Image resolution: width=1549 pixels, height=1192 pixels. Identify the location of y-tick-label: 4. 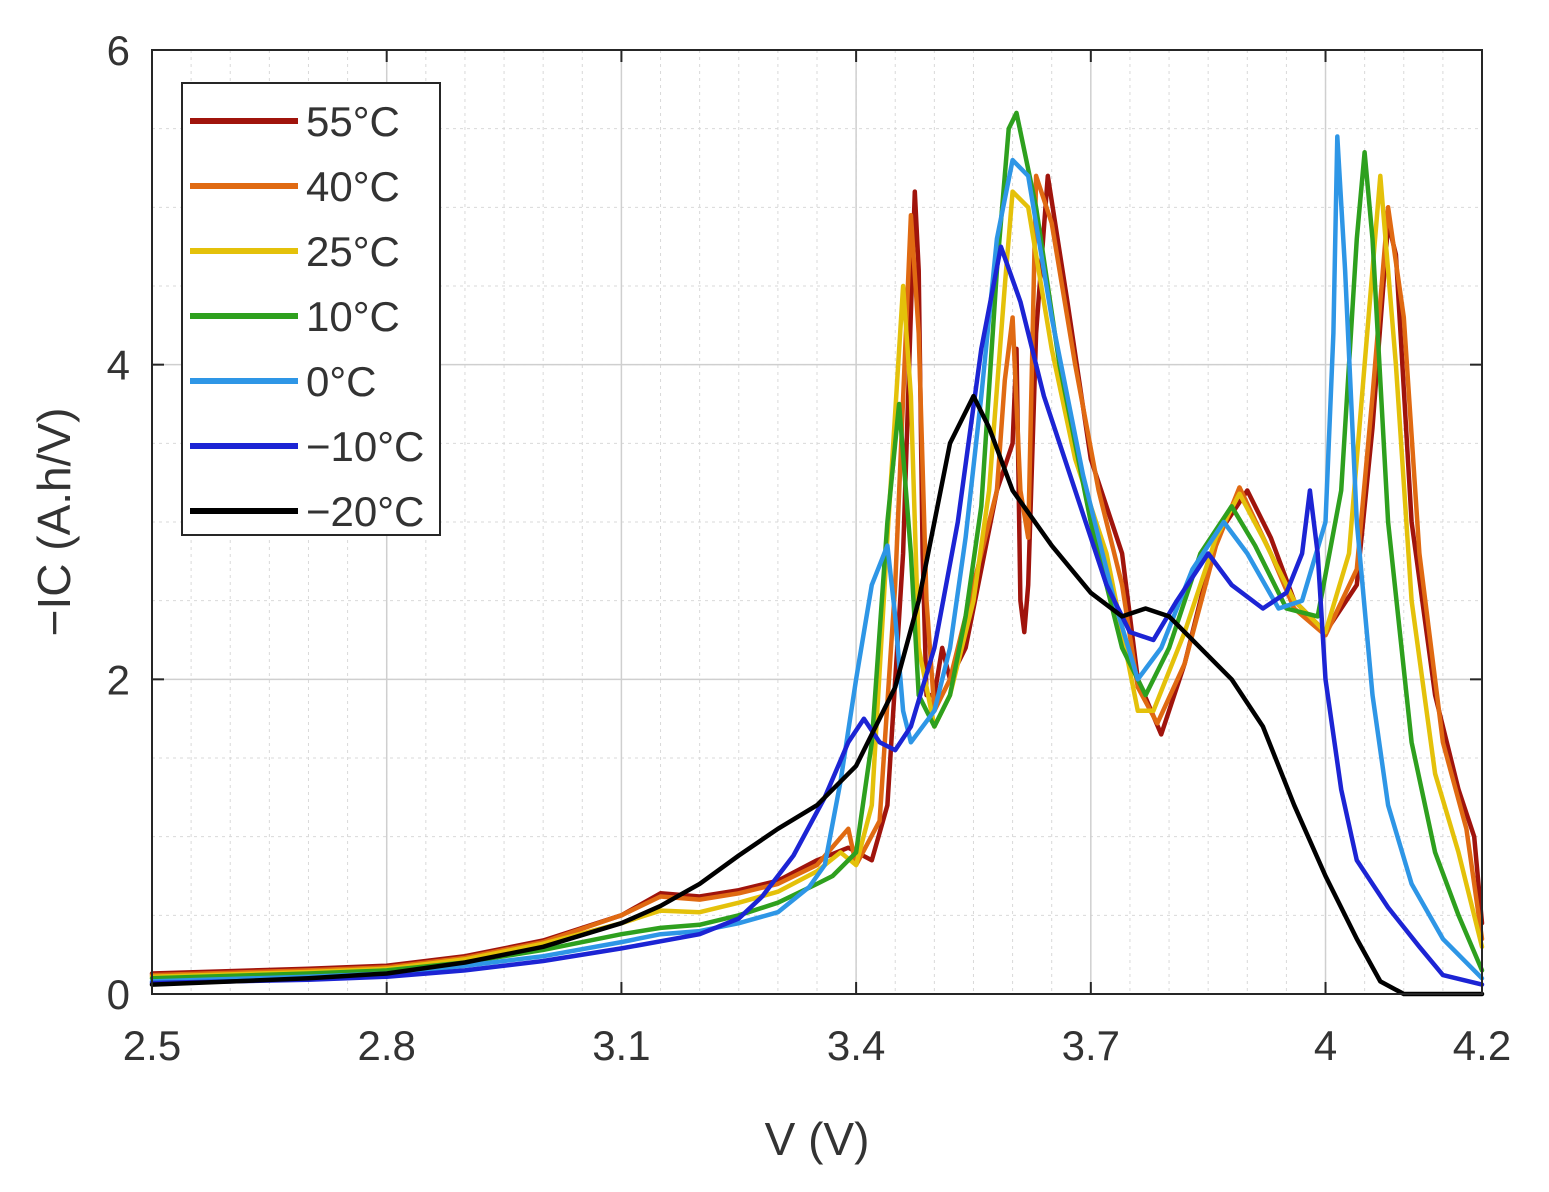
(118, 365).